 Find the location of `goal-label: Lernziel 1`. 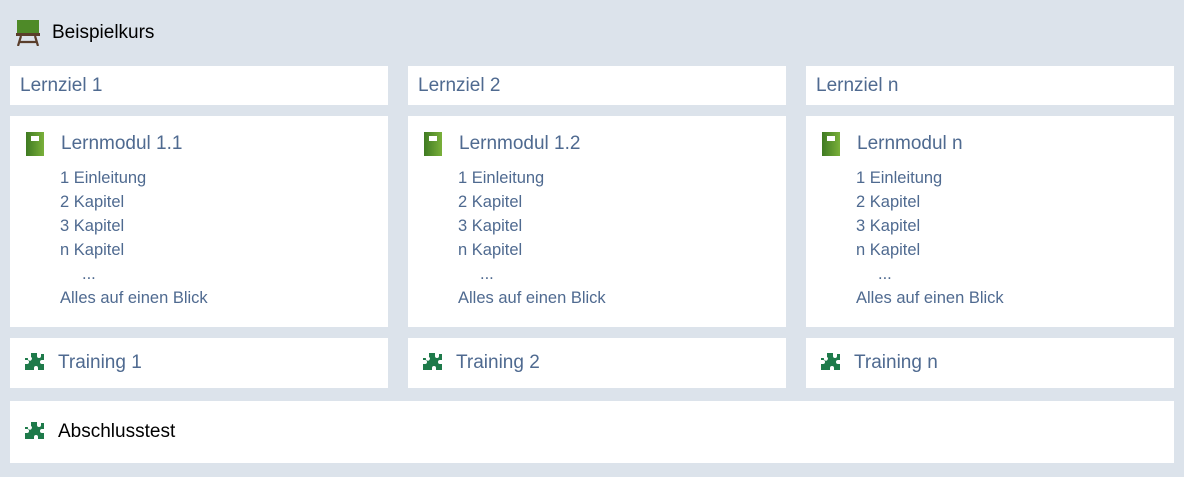

goal-label: Lernziel 1 is located at coordinates (61, 85).